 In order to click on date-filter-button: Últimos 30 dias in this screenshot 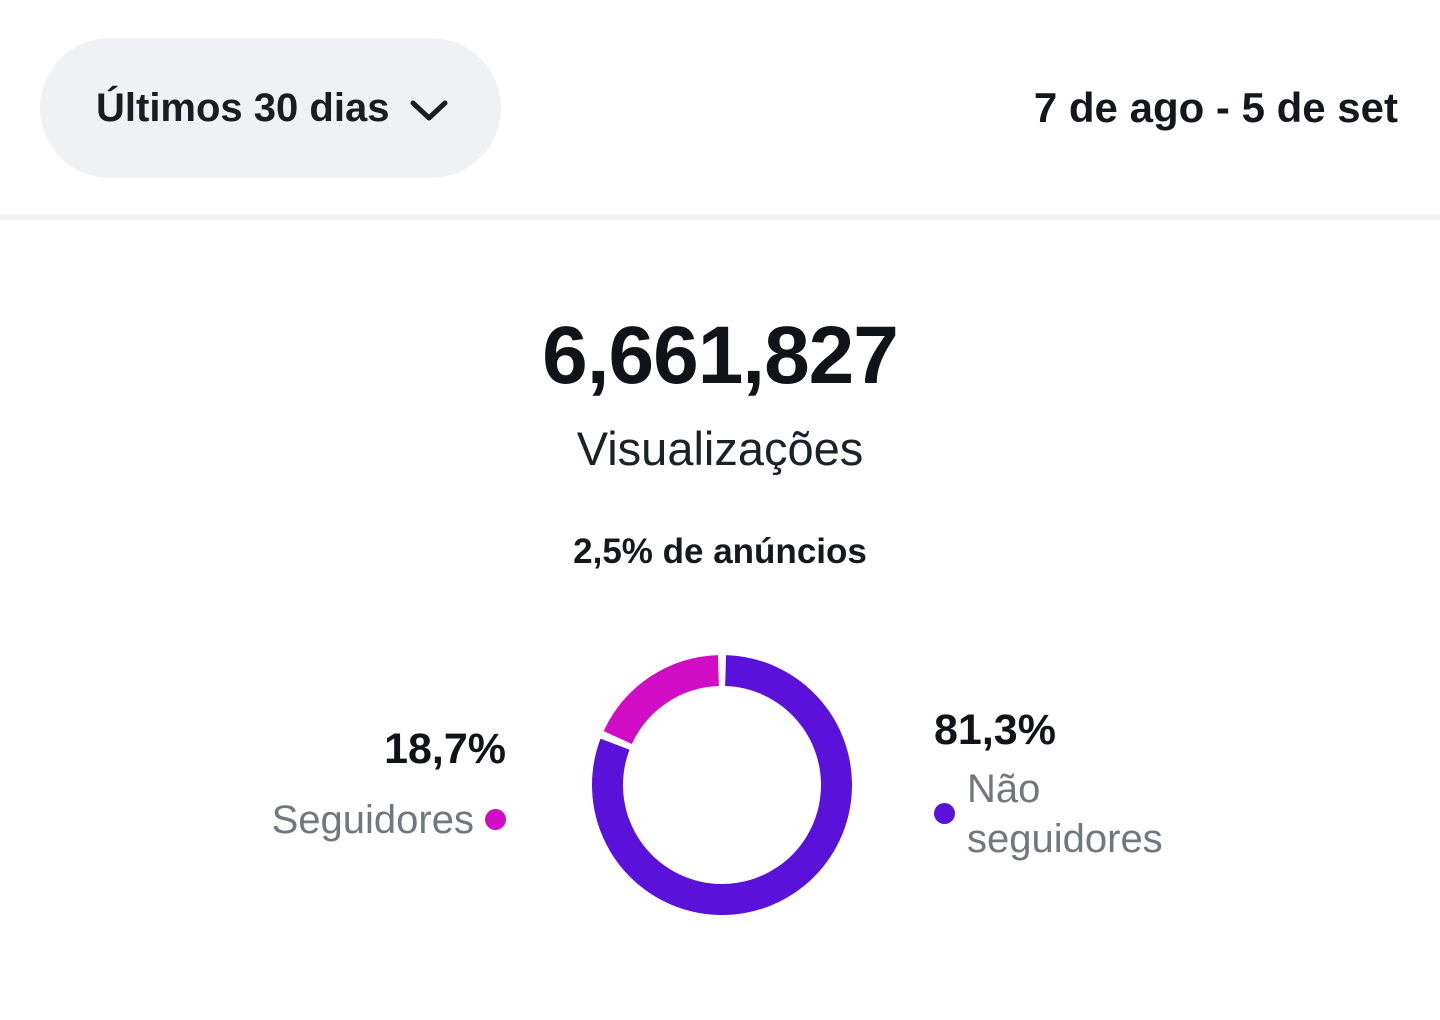, I will do `click(271, 108)`.